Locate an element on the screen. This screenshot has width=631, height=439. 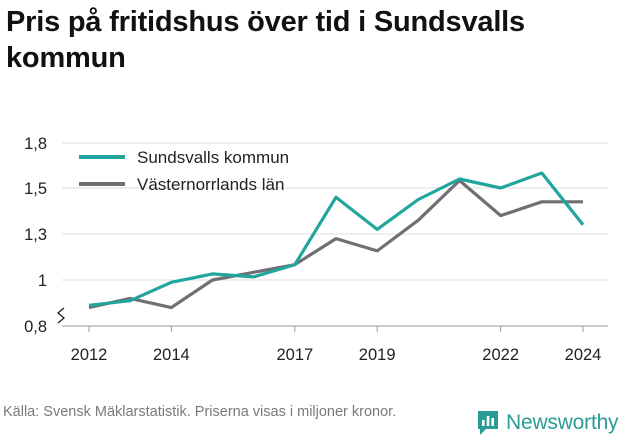
x-tick-label: 2012 is located at coordinates (89, 355).